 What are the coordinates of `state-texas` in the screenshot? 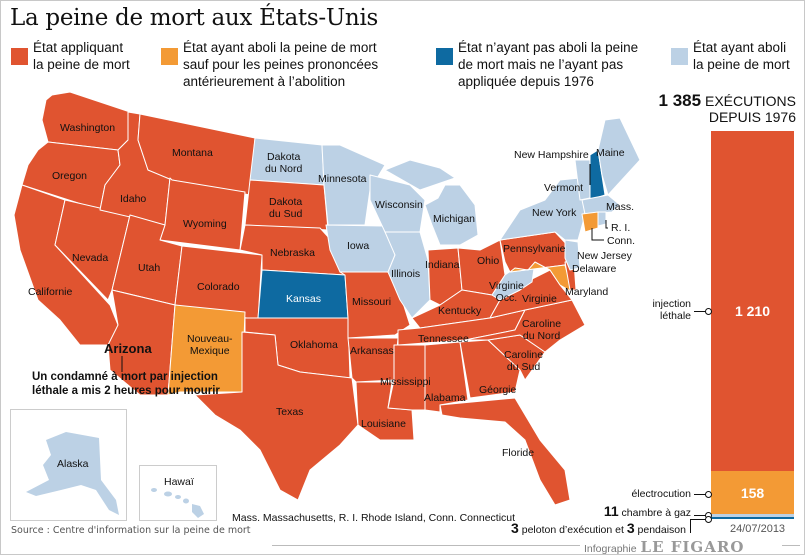 It's located at (276, 416).